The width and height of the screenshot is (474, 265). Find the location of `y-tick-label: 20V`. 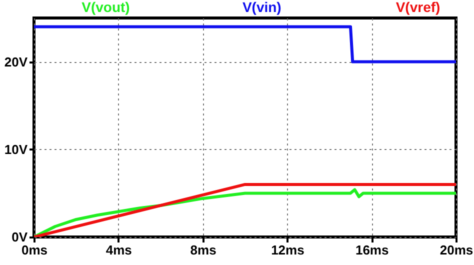

y-tick-label: 20V is located at coordinates (16, 62).